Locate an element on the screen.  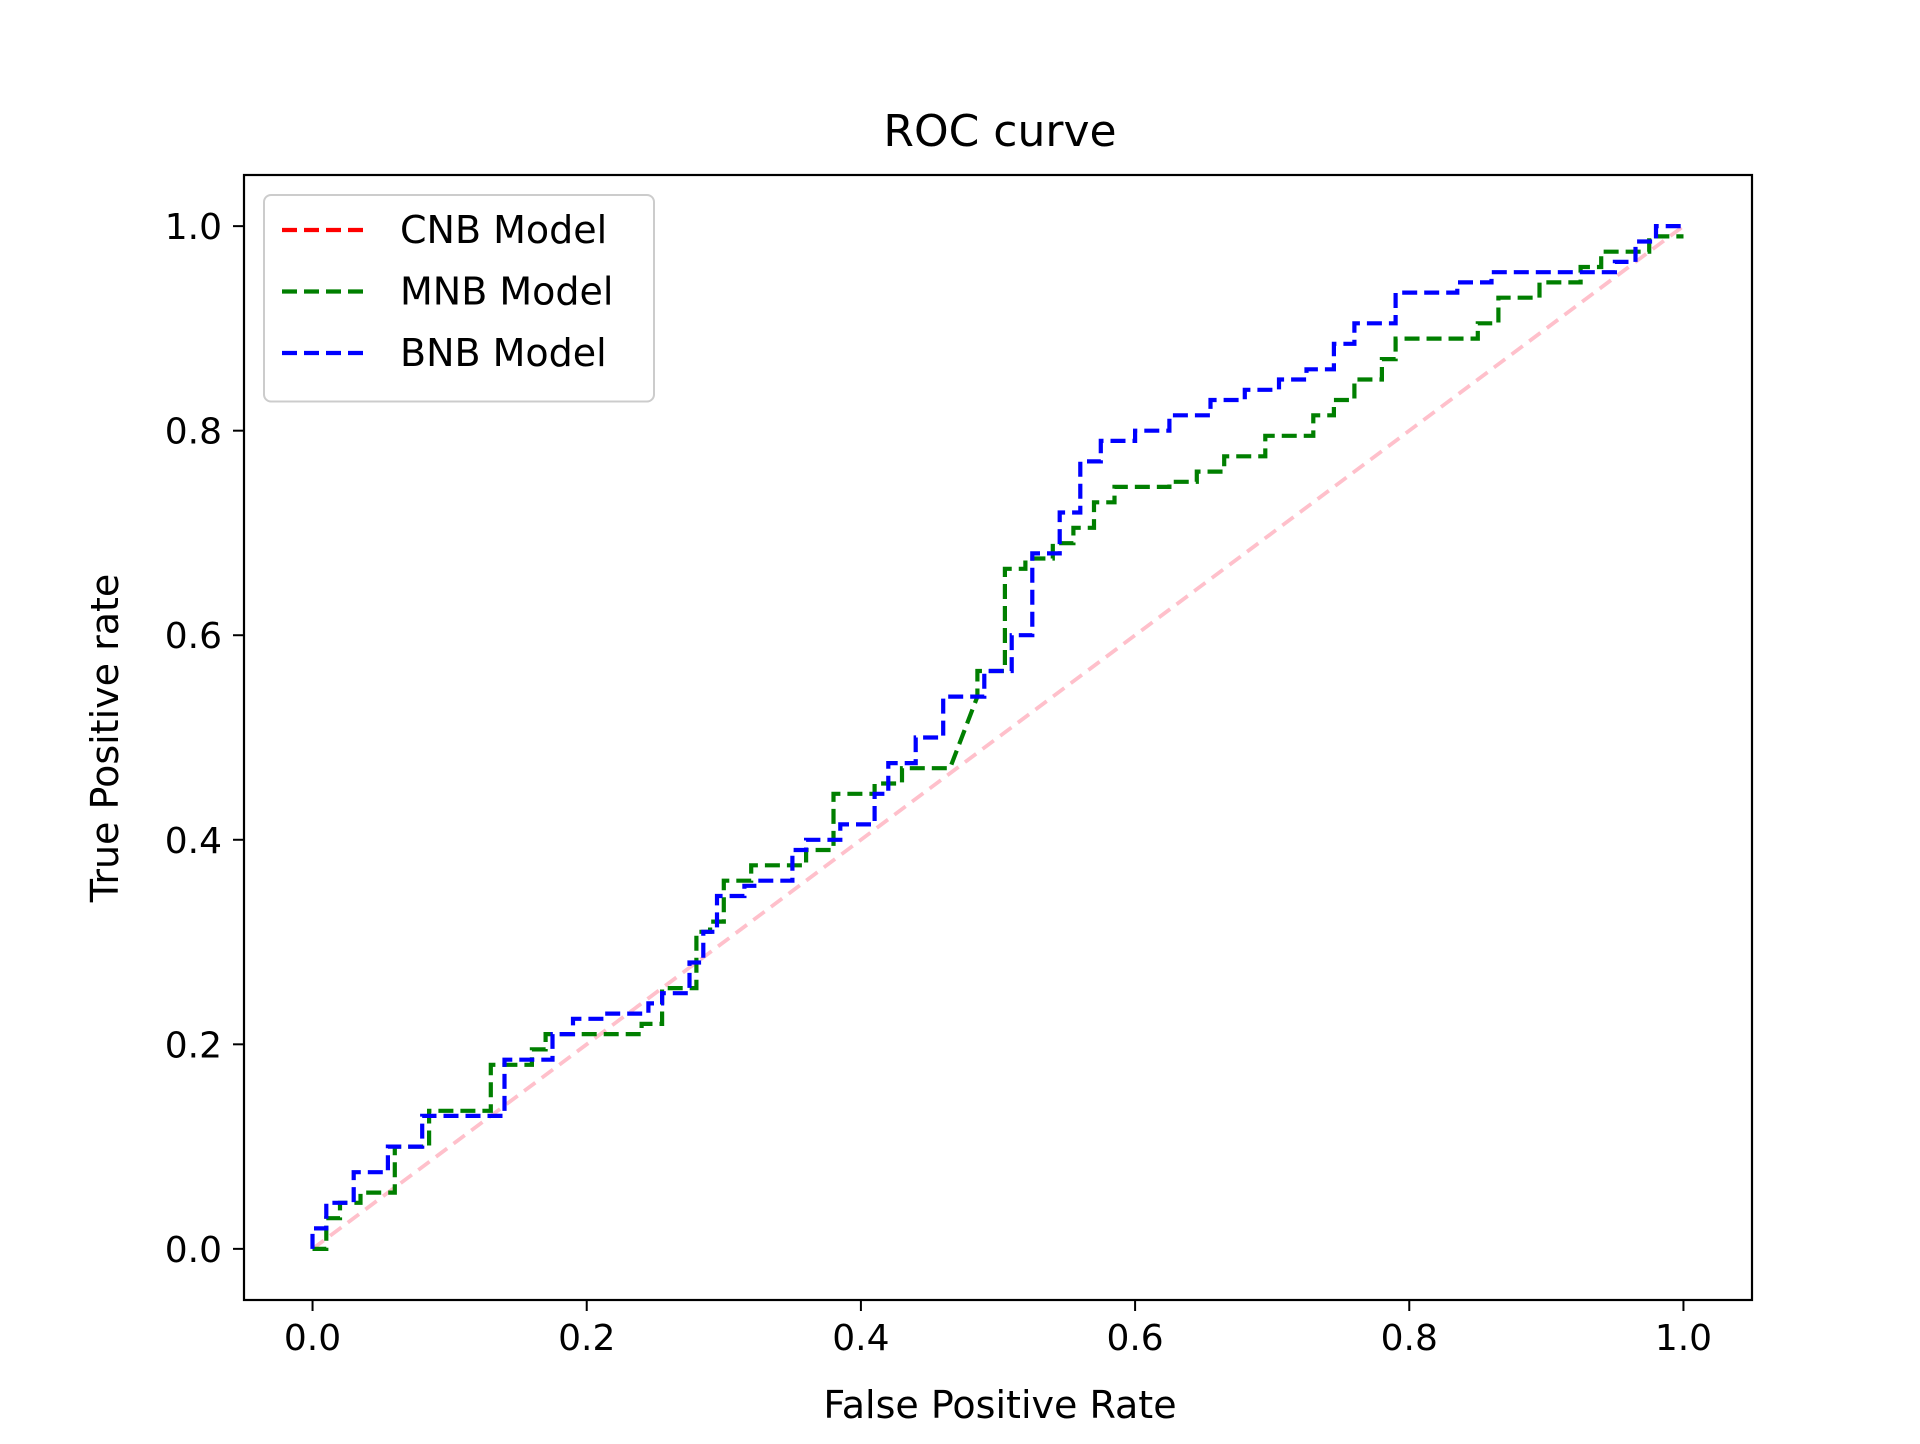
x-tick-label: 1.0 is located at coordinates (1683, 1338).